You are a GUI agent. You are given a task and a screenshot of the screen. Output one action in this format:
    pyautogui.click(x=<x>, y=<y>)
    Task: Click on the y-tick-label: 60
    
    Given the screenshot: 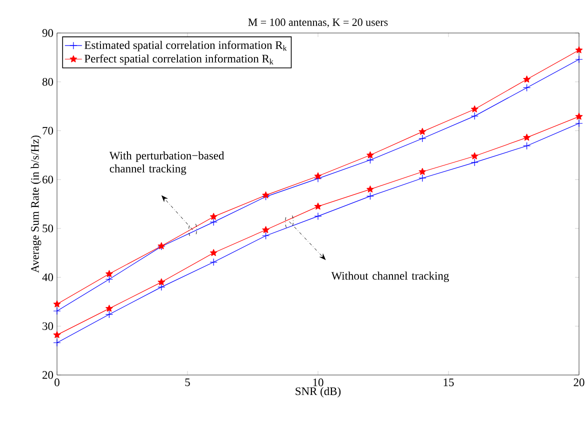 What is the action you would take?
    pyautogui.click(x=48, y=180)
    